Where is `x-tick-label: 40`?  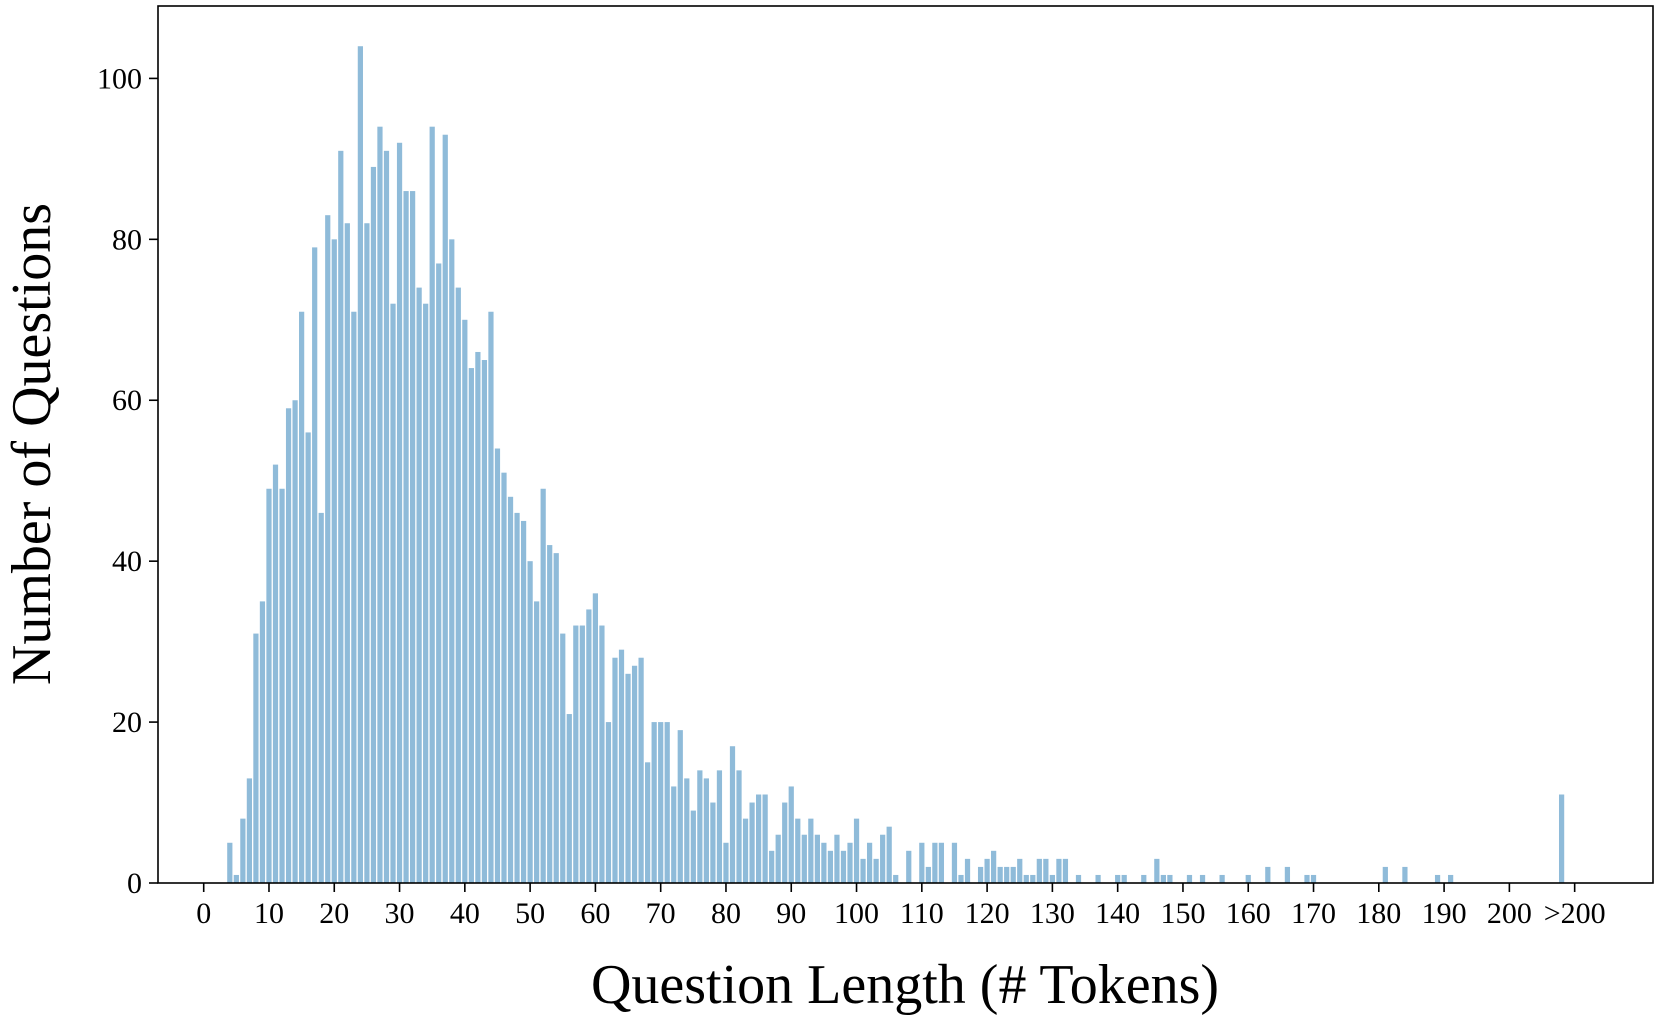
x-tick-label: 40 is located at coordinates (465, 913).